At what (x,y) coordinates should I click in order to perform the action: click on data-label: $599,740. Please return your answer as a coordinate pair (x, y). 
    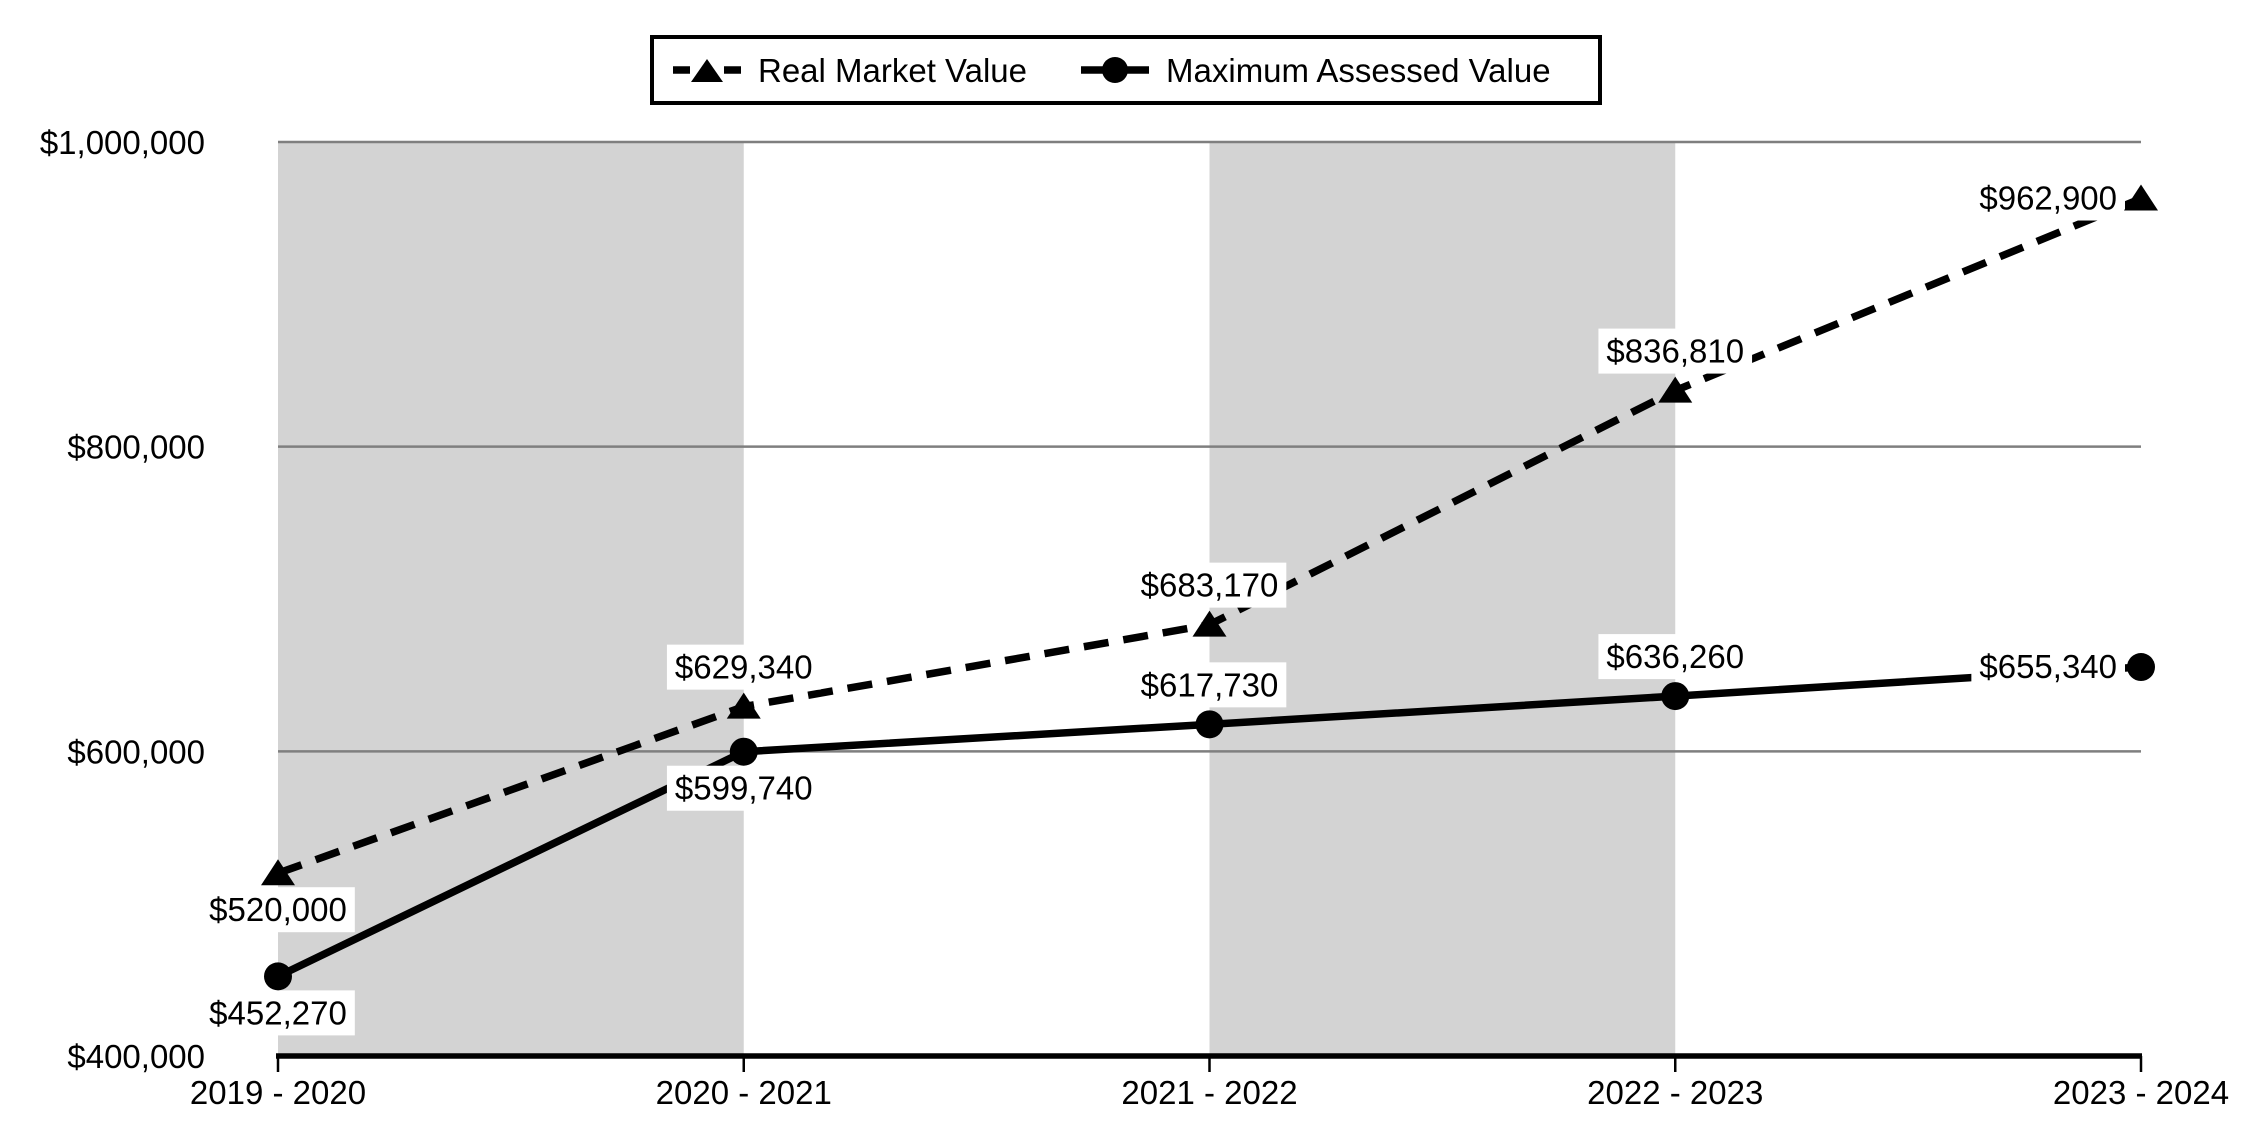
    Looking at the image, I should click on (744, 788).